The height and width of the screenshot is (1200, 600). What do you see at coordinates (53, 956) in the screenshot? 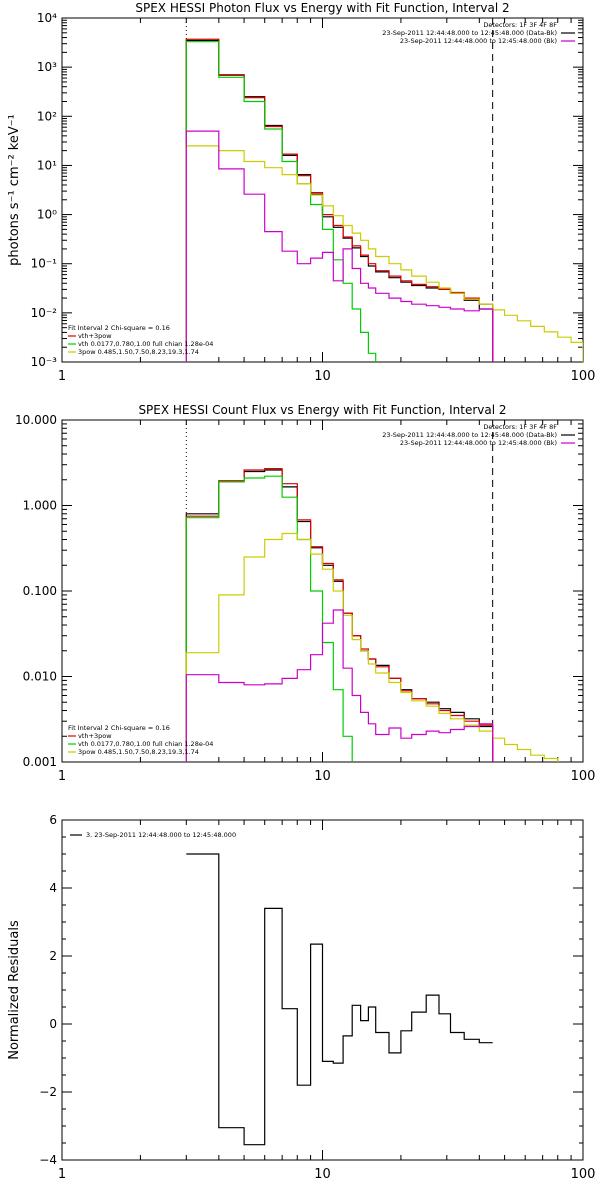
I see `y-tick-label: 2` at bounding box center [53, 956].